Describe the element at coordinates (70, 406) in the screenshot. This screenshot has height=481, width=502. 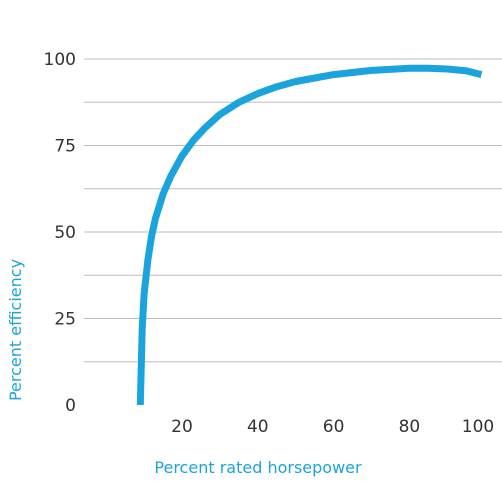
I see `y-tick-label: 0` at that location.